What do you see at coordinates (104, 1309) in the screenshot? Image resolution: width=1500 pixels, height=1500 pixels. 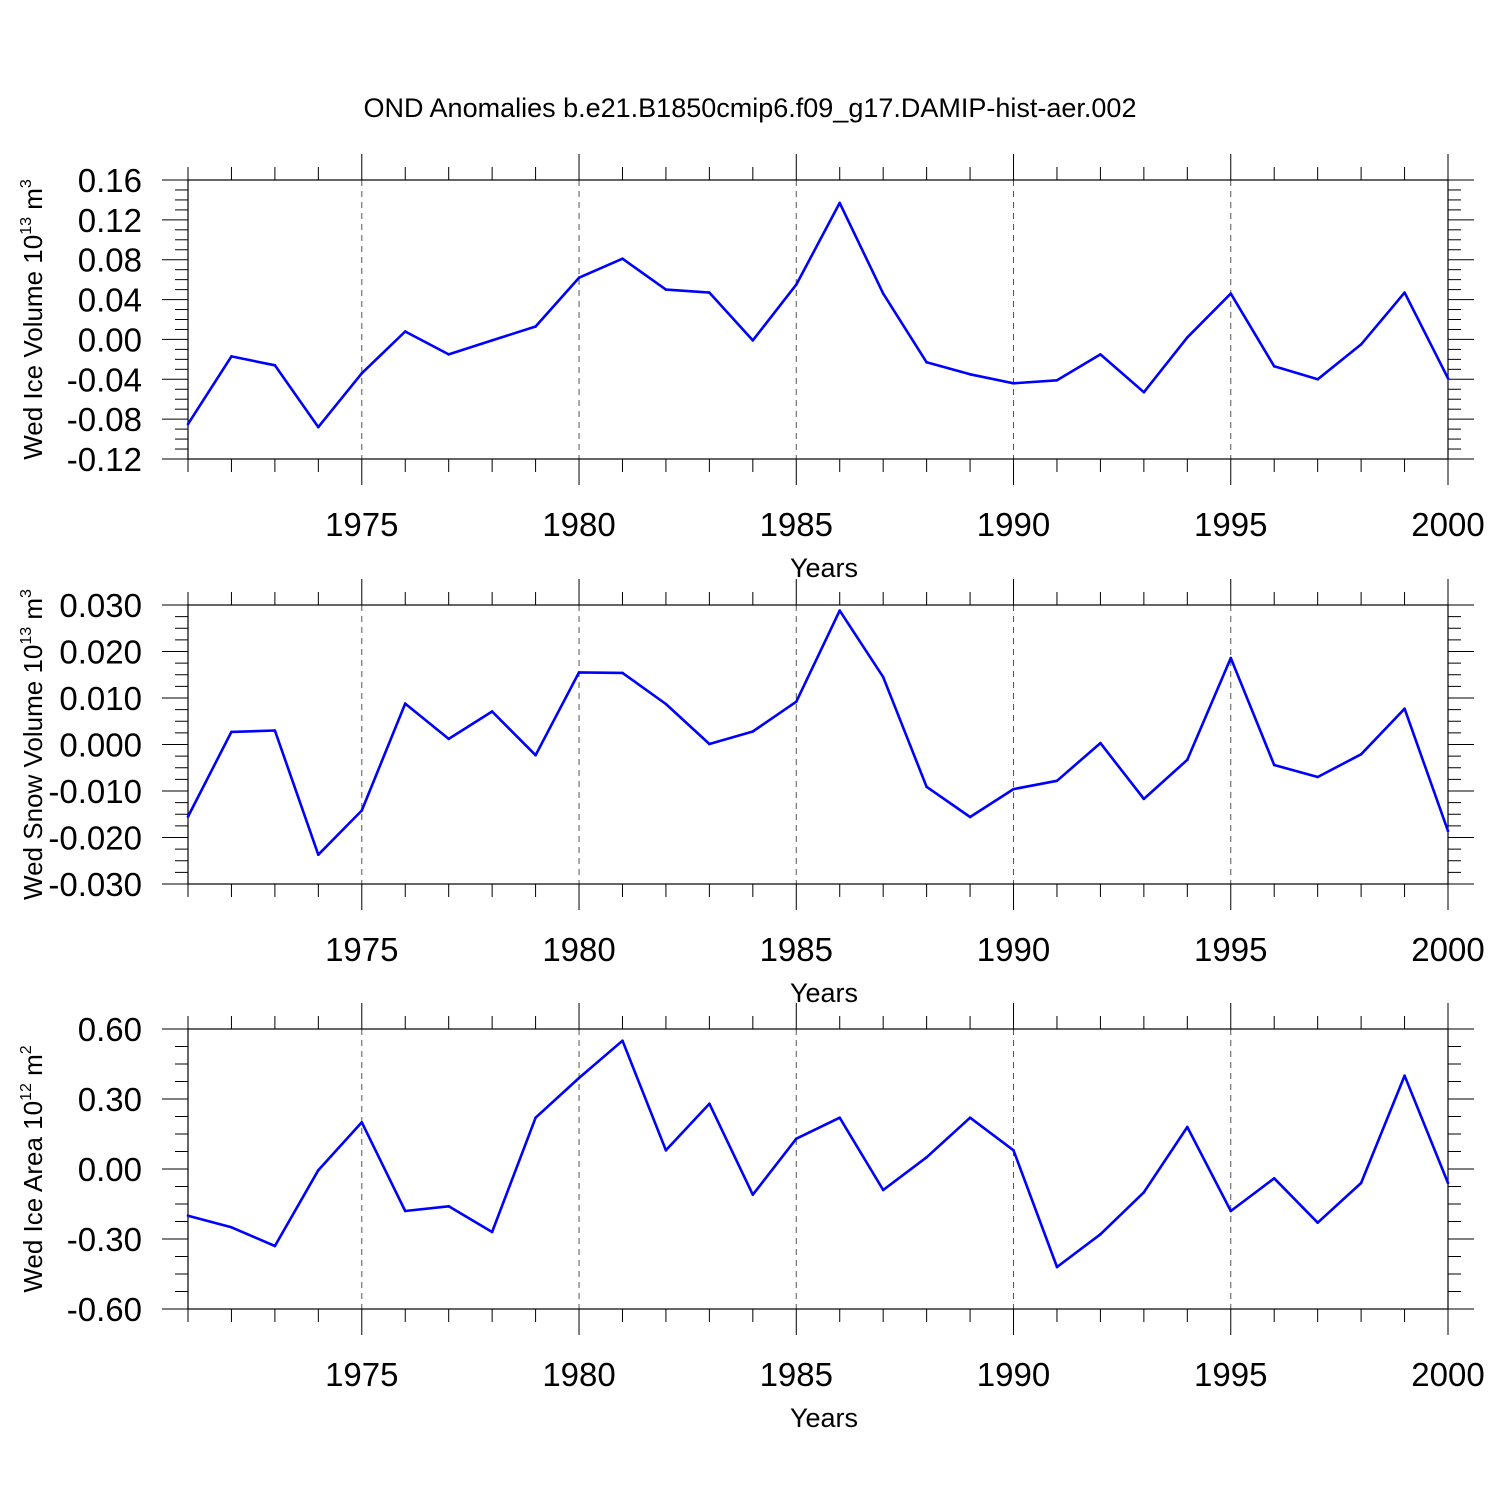 I see `y-tick-label: -0.60` at bounding box center [104, 1309].